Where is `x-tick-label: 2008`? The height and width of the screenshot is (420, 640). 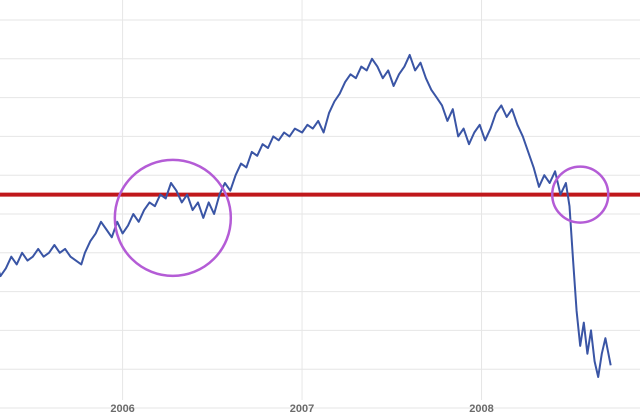 x-tick-label: 2008 is located at coordinates (481, 409).